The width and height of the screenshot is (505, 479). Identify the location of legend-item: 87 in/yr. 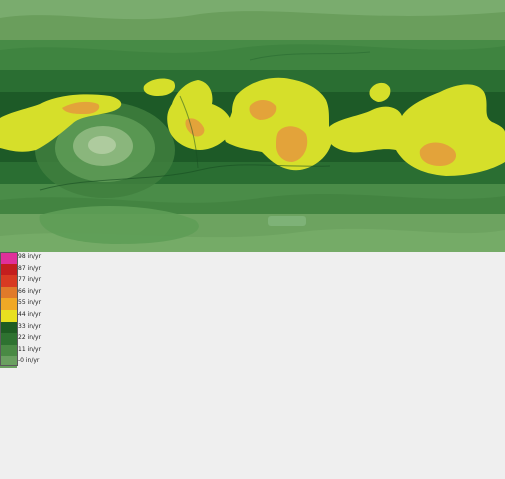
(60, 269).